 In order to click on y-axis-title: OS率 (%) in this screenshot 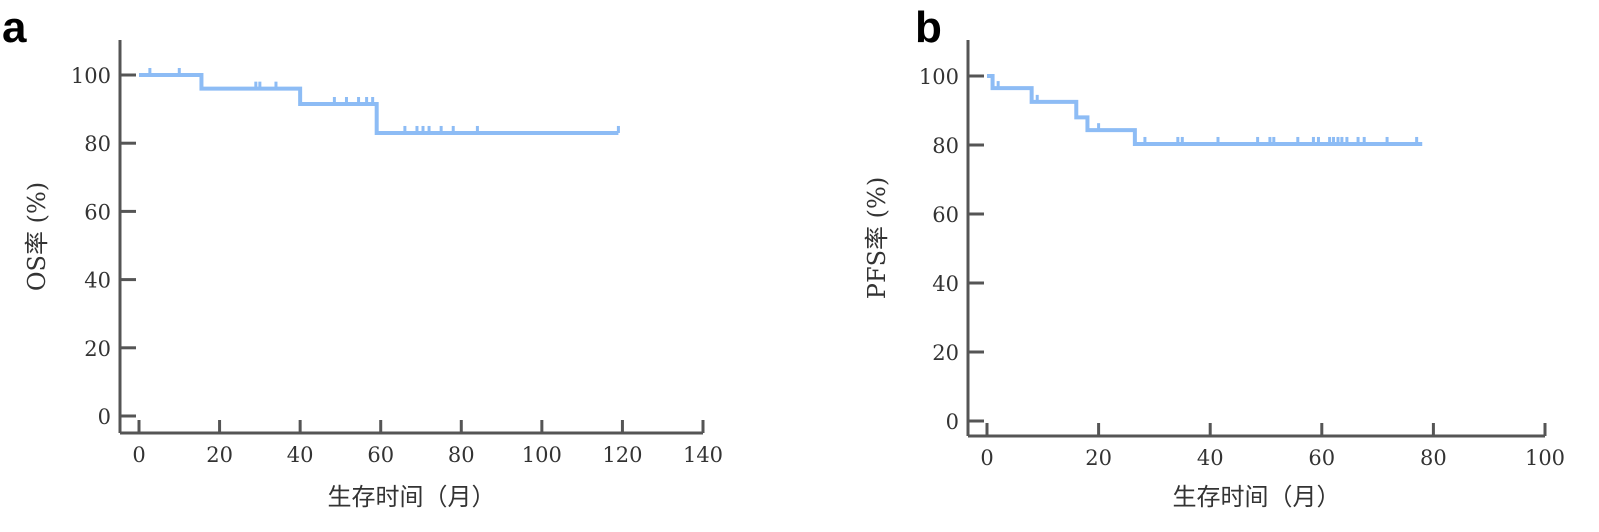, I will do `click(37, 236)`.